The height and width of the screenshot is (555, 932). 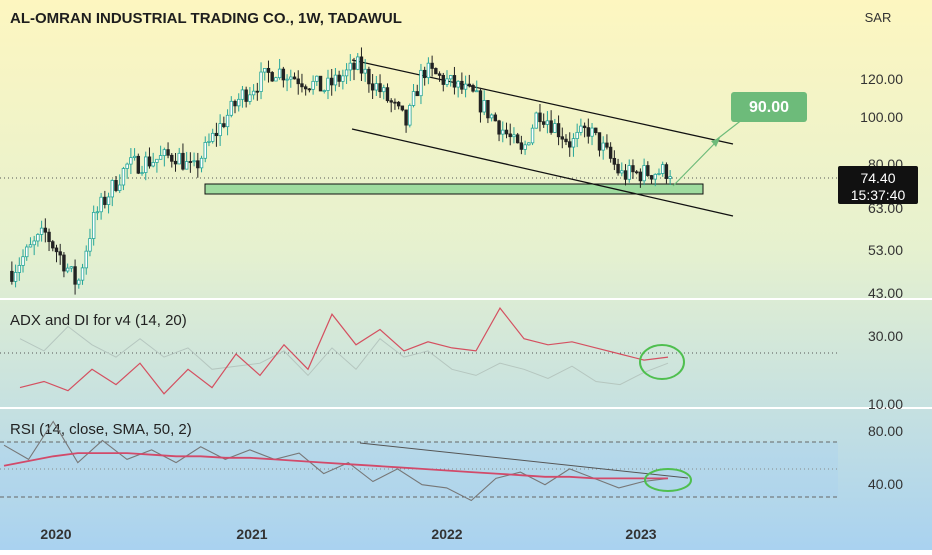 What do you see at coordinates (344, 351) in the screenshot?
I see `adx-line` at bounding box center [344, 351].